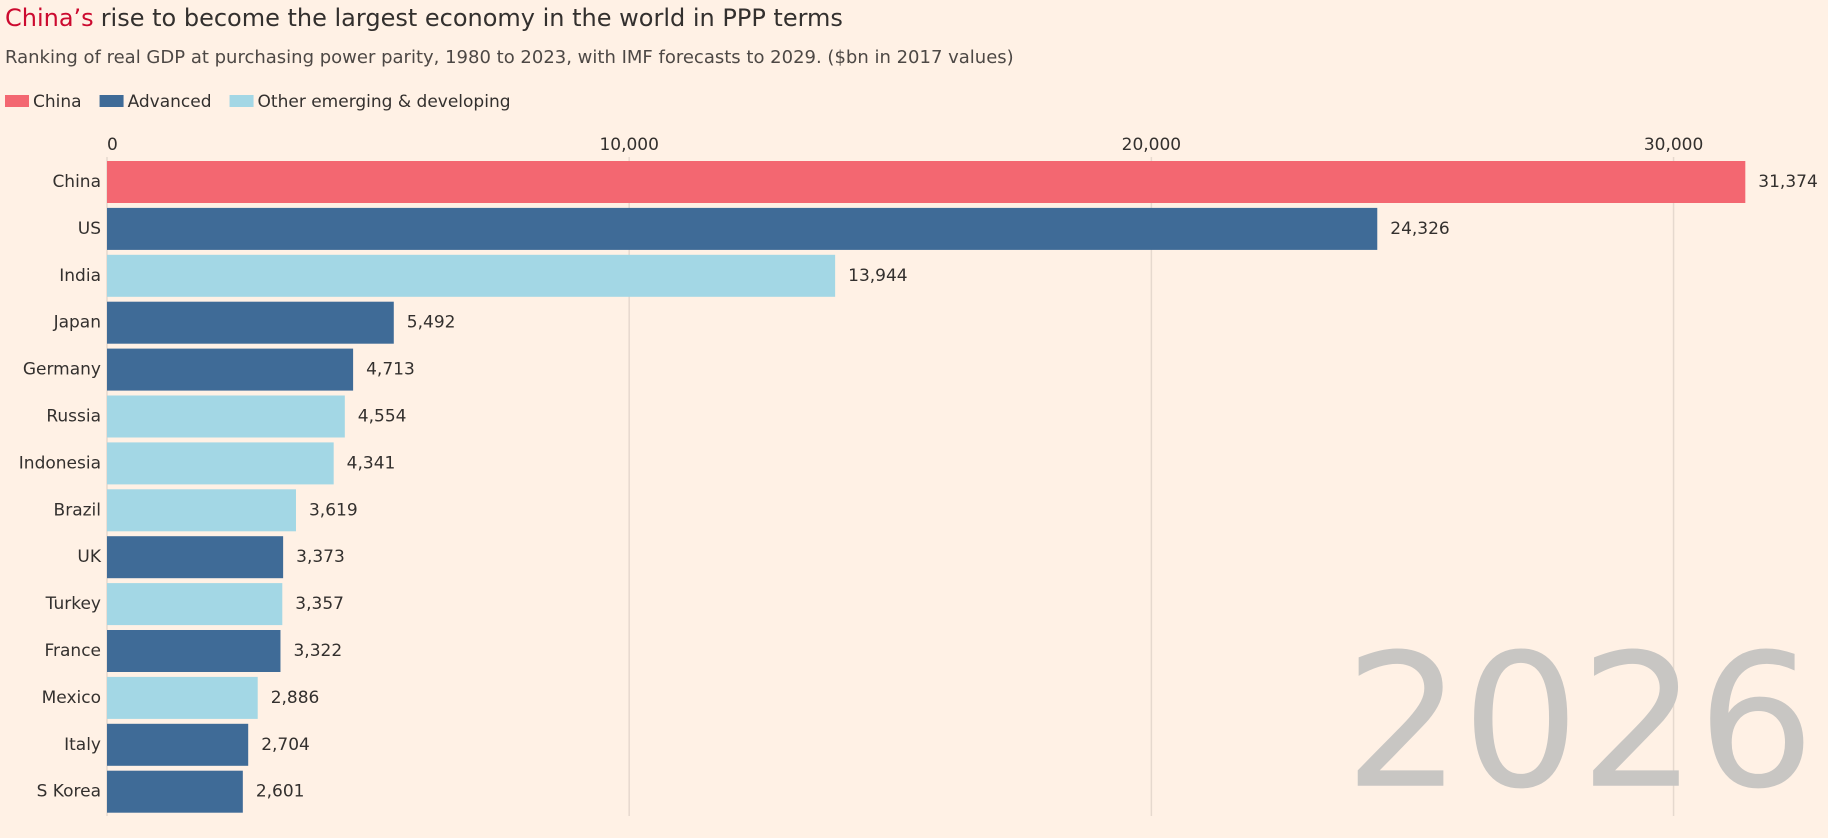 This screenshot has height=838, width=1828. I want to click on value-label: 4,713, so click(390, 370).